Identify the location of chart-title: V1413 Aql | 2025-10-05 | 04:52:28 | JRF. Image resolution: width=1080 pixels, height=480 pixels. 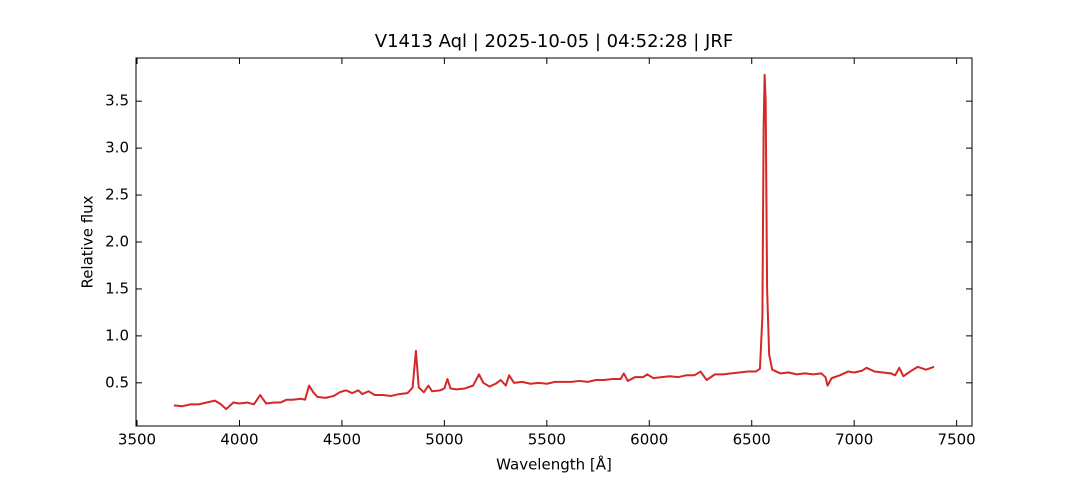
(554, 41).